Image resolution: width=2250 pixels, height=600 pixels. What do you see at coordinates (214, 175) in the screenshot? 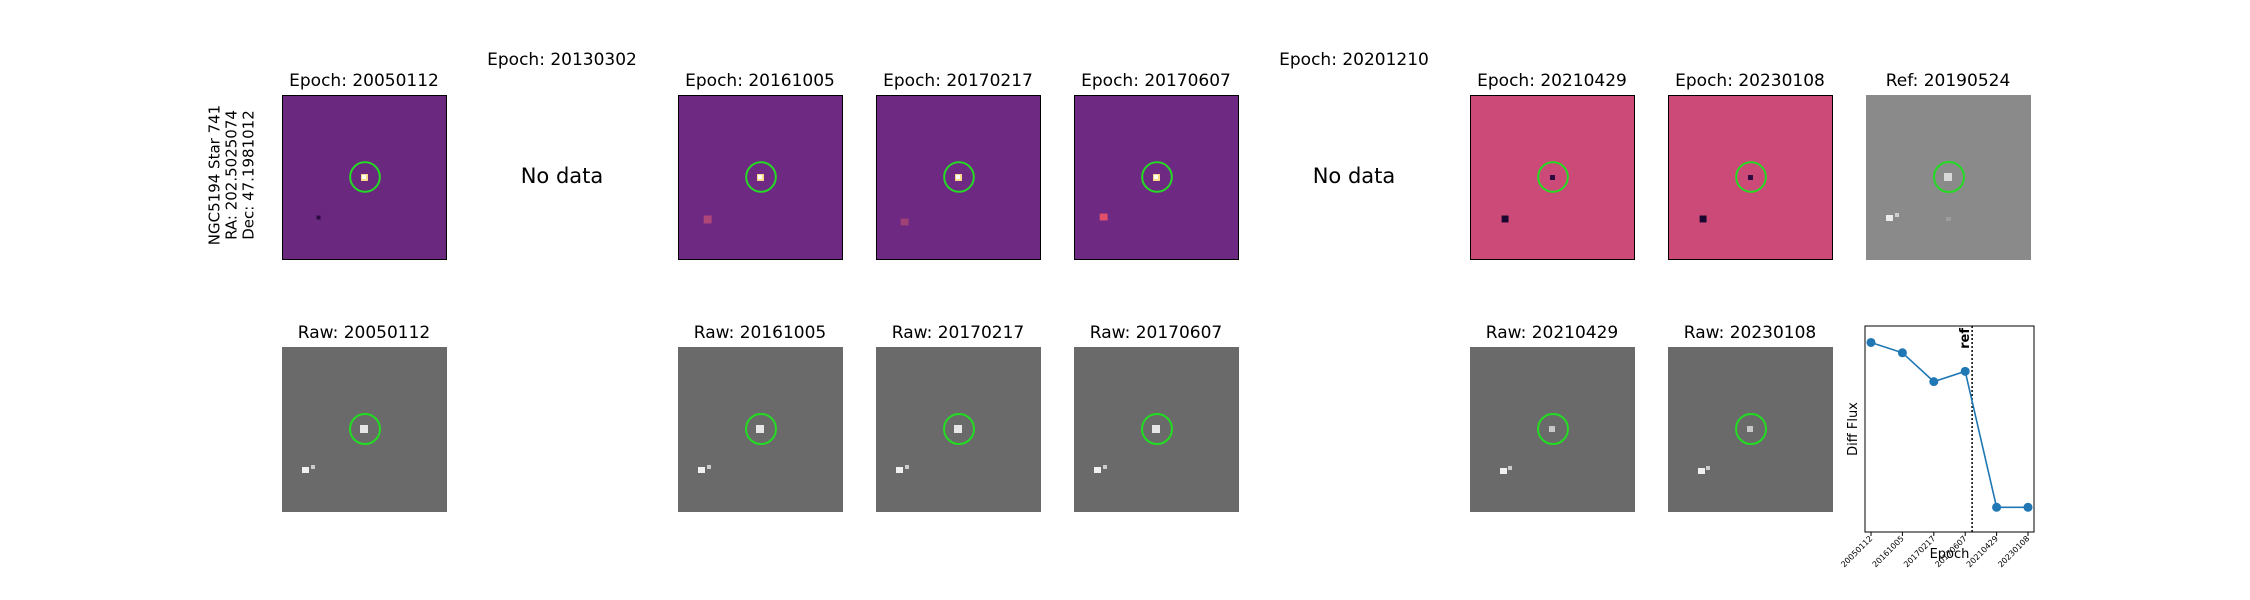
I see `target-name: NGC5194 Star 741` at bounding box center [214, 175].